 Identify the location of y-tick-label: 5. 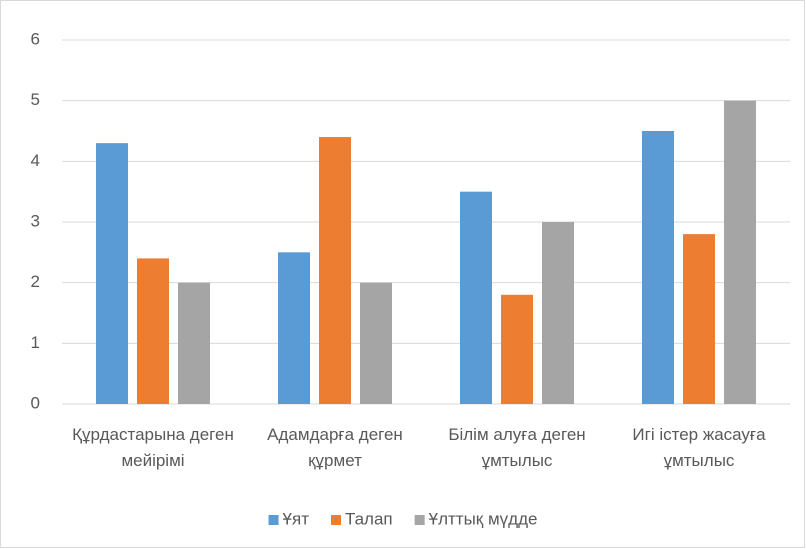
(35, 99).